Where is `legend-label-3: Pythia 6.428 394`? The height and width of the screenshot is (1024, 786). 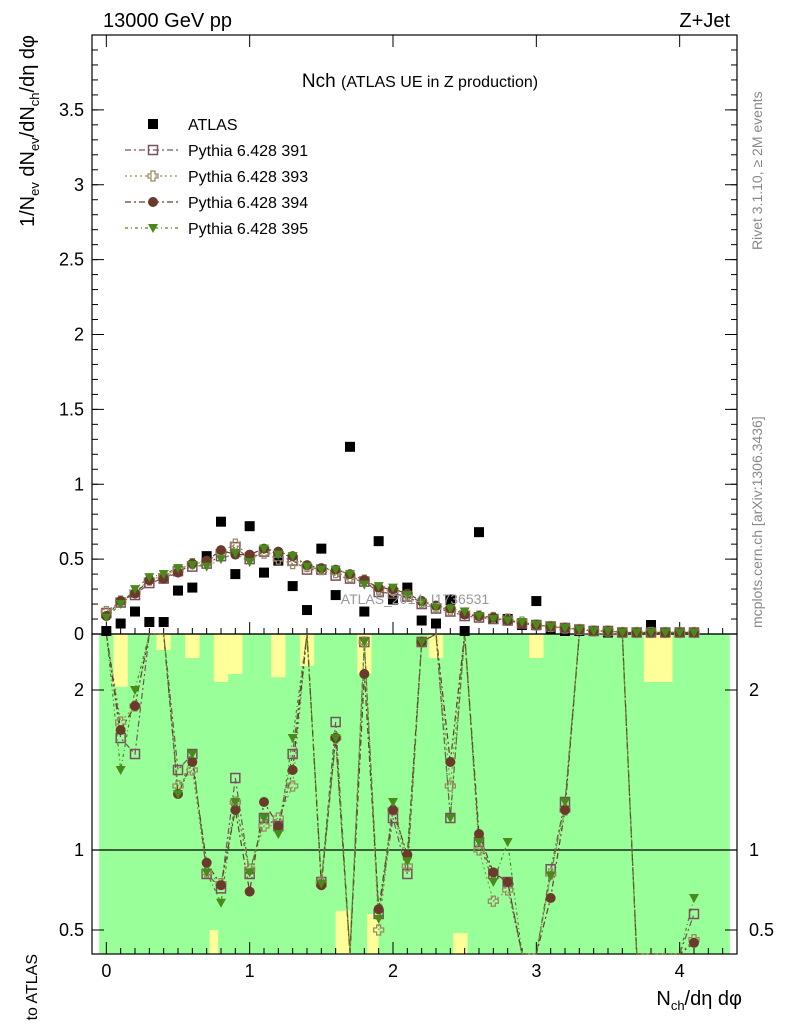
legend-label-3: Pythia 6.428 394 is located at coordinates (248, 203).